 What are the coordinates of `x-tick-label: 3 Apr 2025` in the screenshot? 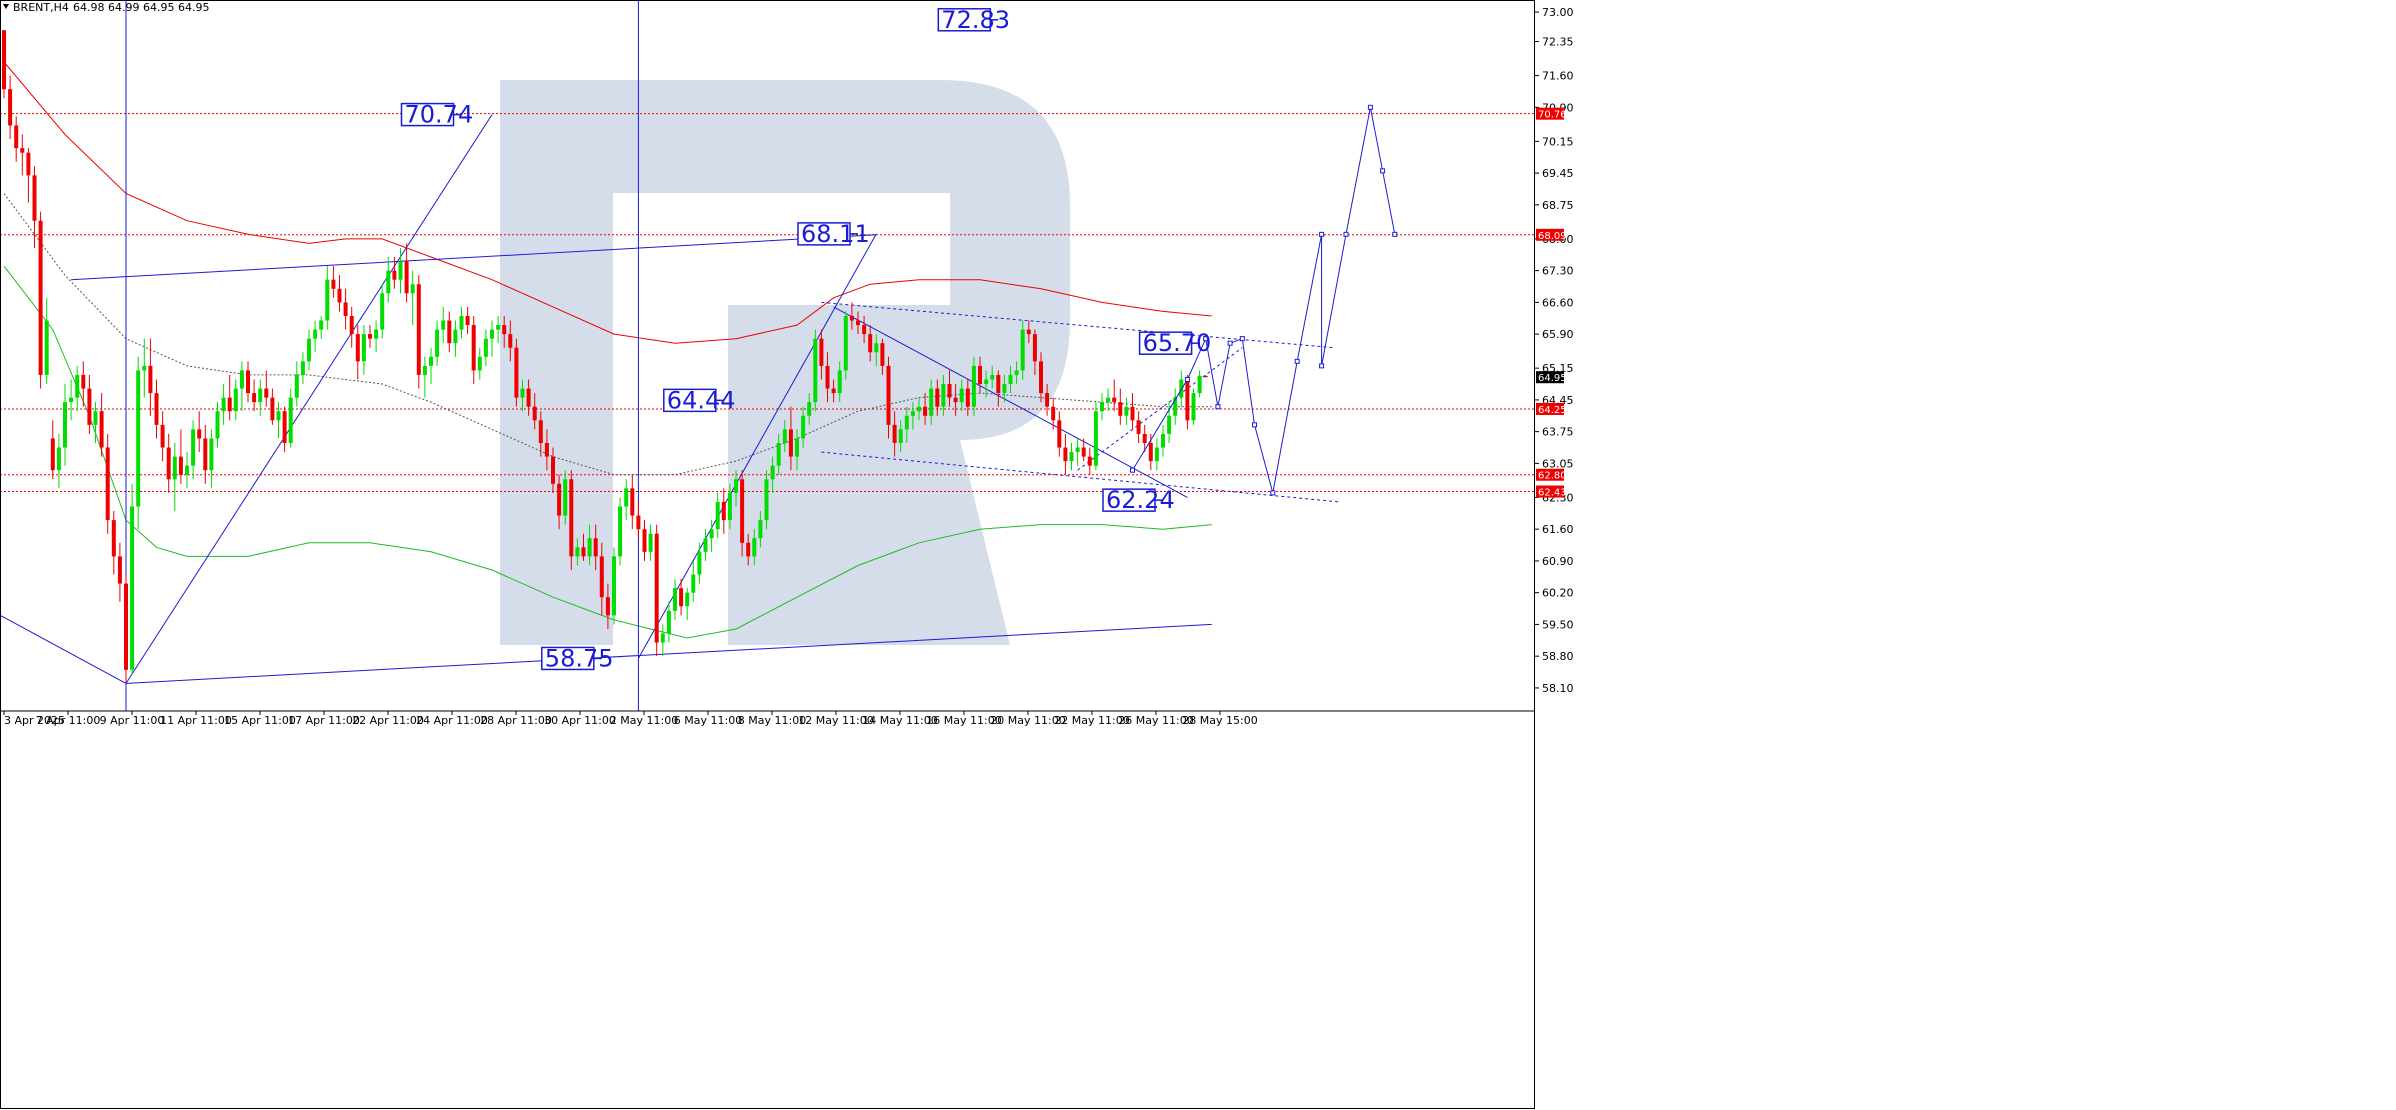 It's located at (34, 720).